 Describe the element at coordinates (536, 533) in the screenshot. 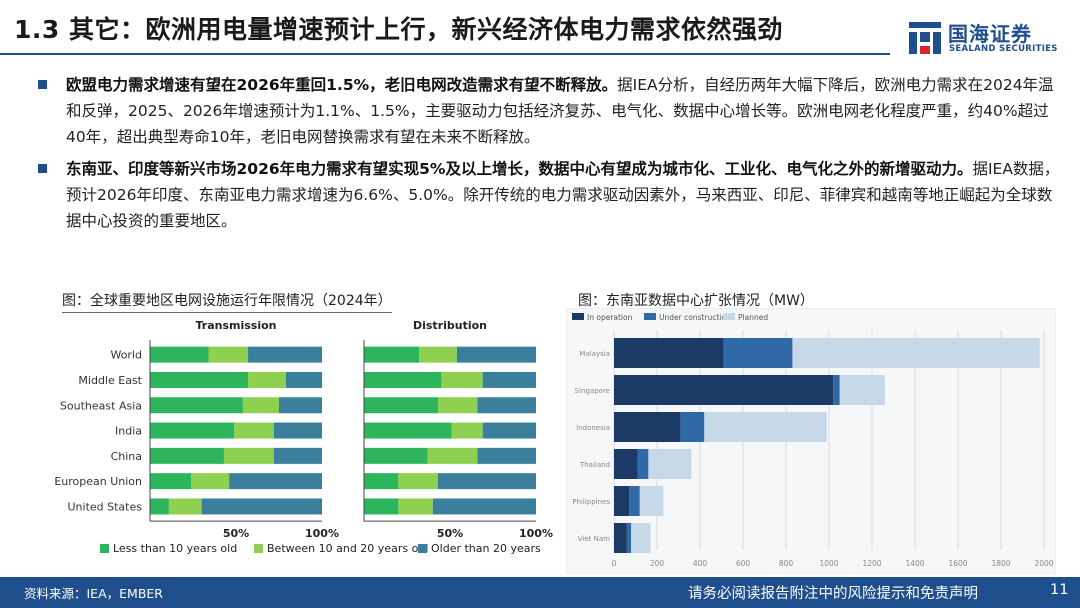

I see `x-tick-label: 100%` at that location.